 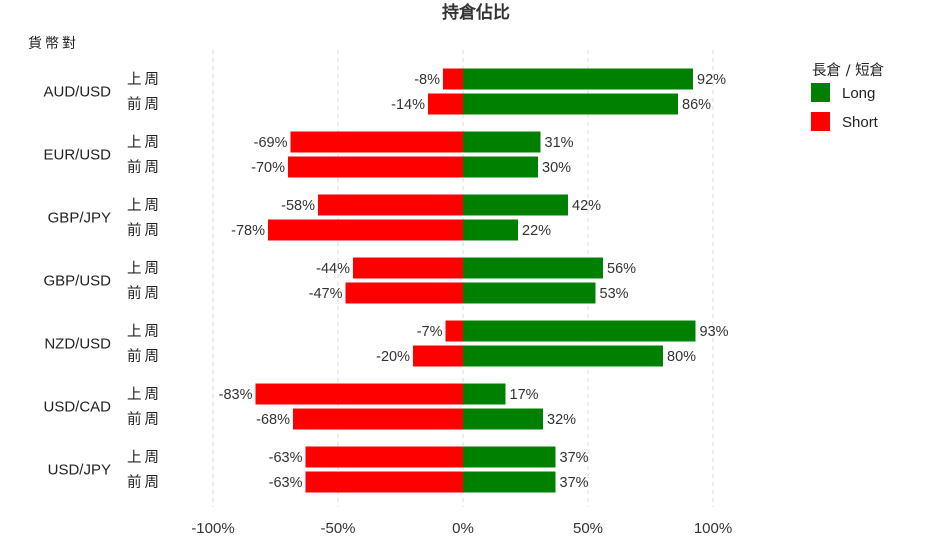 I want to click on legend-long-label: Long, so click(x=858, y=93).